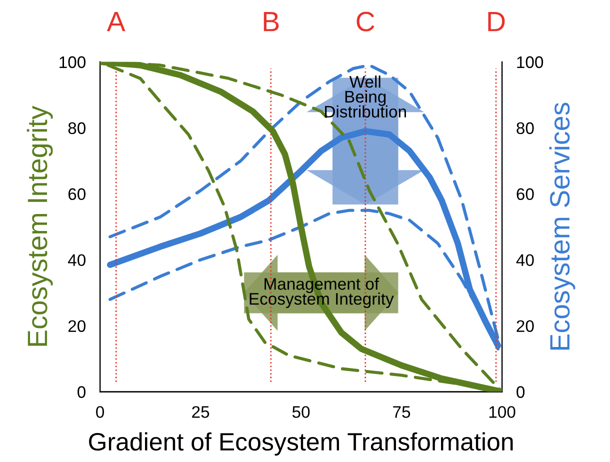 The image size is (610, 462). What do you see at coordinates (520, 392) in the screenshot?
I see `y2-tick-label: 0` at bounding box center [520, 392].